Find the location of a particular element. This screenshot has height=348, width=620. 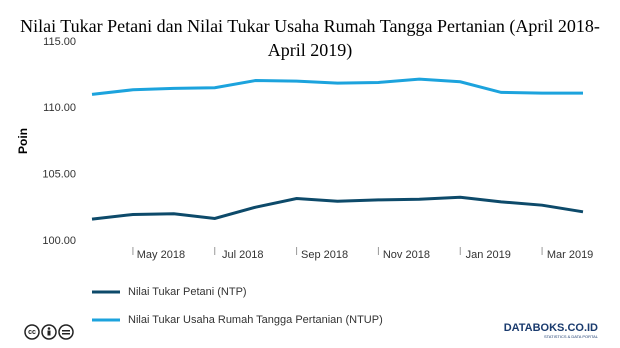

x-tick-label: Sep 2018 is located at coordinates (324, 255).